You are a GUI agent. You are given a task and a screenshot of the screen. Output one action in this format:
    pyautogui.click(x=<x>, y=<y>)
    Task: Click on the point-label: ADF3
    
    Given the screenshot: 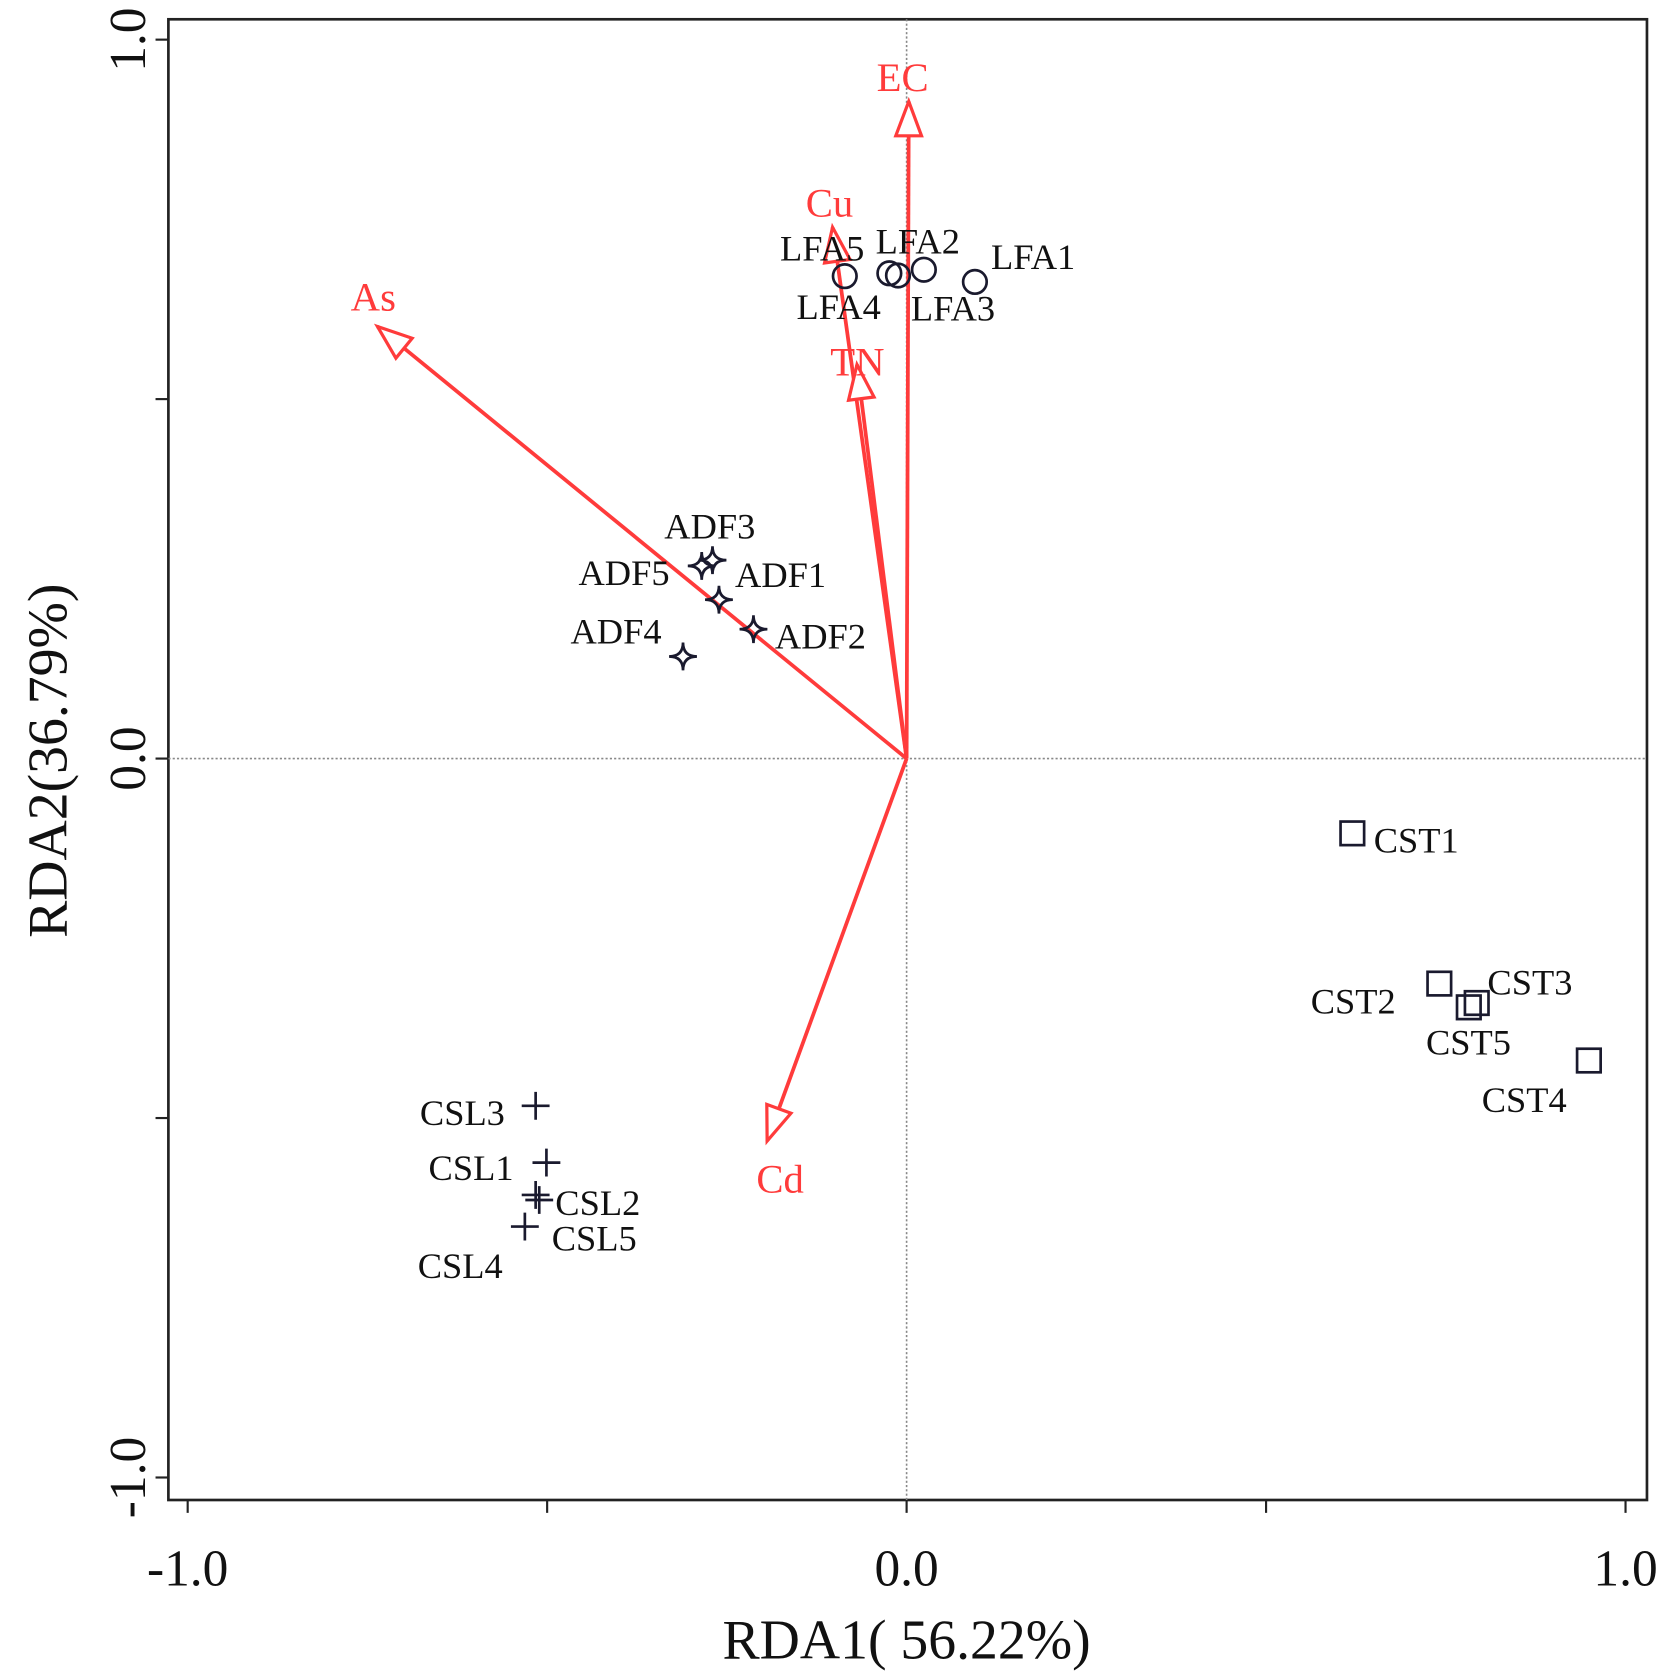 What is the action you would take?
    pyautogui.click(x=709, y=527)
    